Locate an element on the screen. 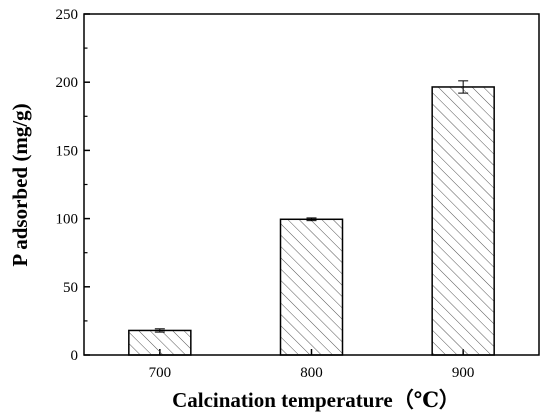  y-tick-label: 250 is located at coordinates (67, 15).